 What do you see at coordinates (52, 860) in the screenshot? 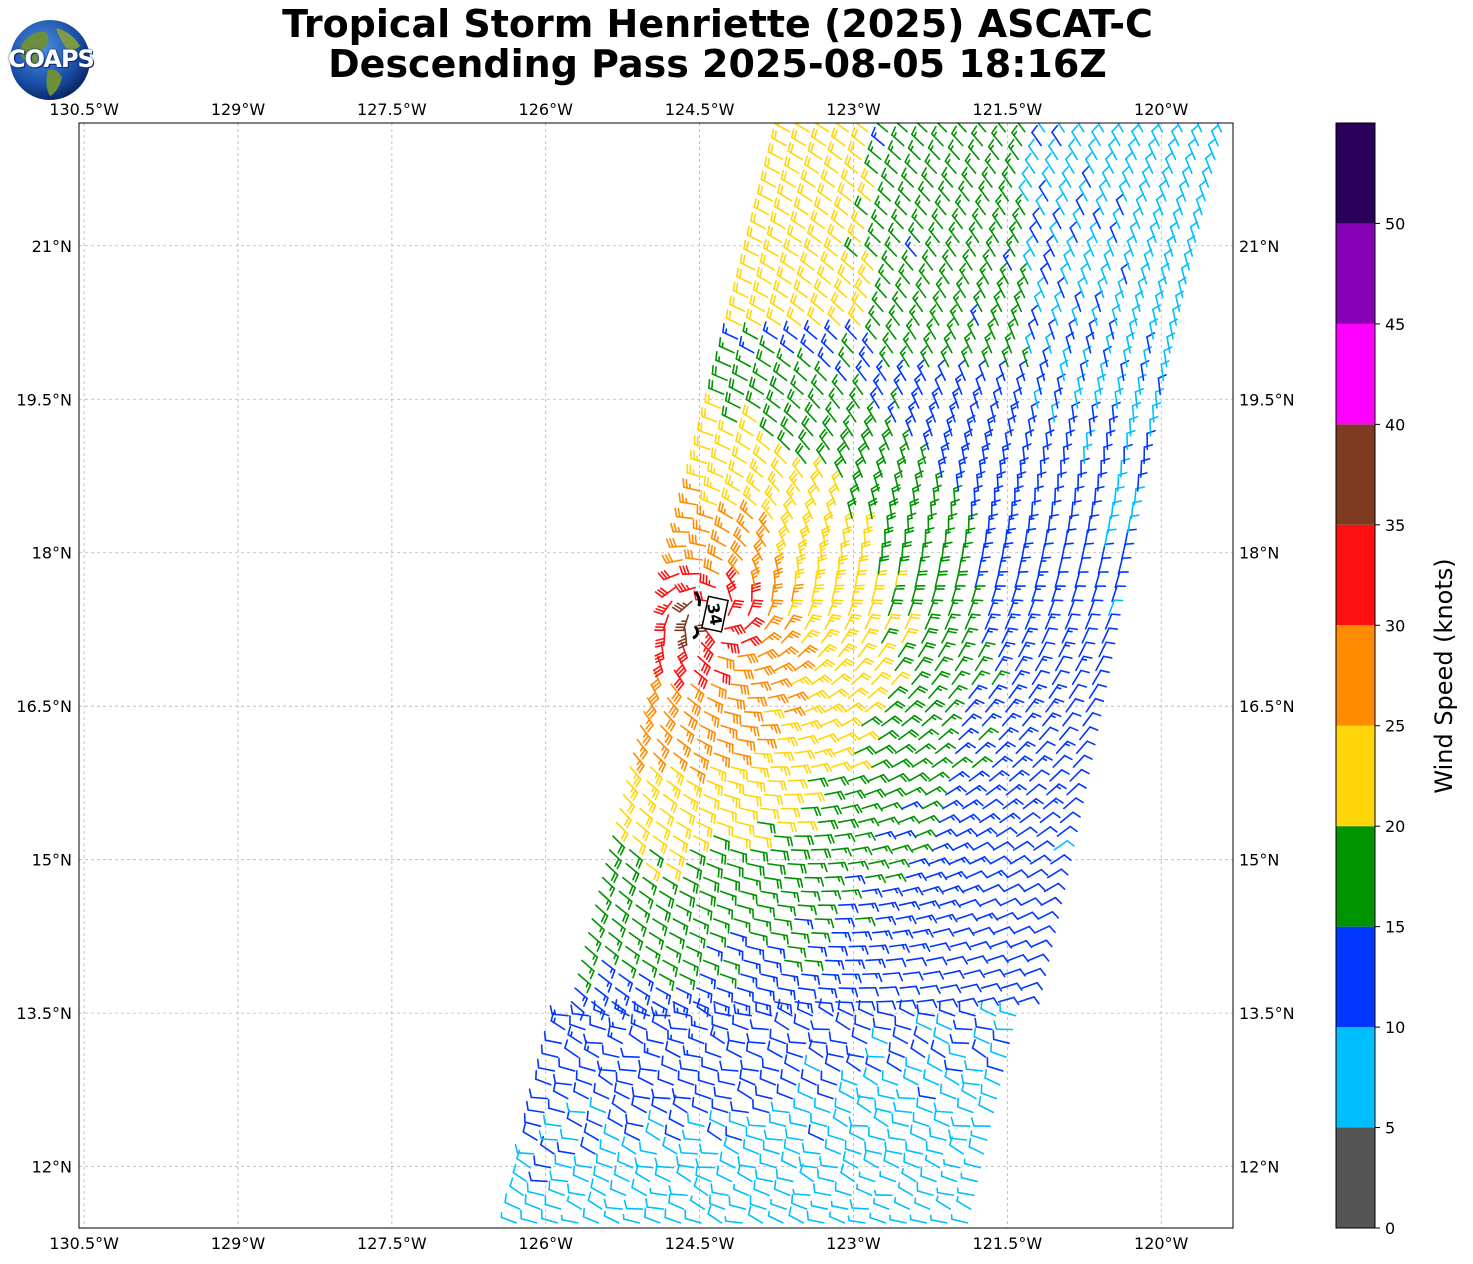
I see `lat-tick-label-left: 15°N` at bounding box center [52, 860].